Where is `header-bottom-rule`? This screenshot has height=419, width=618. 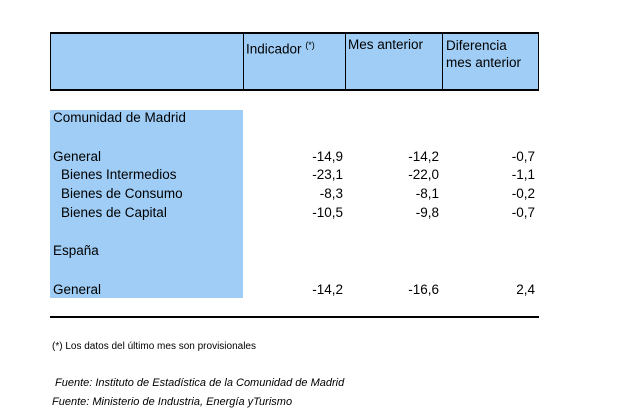 header-bottom-rule is located at coordinates (294, 90).